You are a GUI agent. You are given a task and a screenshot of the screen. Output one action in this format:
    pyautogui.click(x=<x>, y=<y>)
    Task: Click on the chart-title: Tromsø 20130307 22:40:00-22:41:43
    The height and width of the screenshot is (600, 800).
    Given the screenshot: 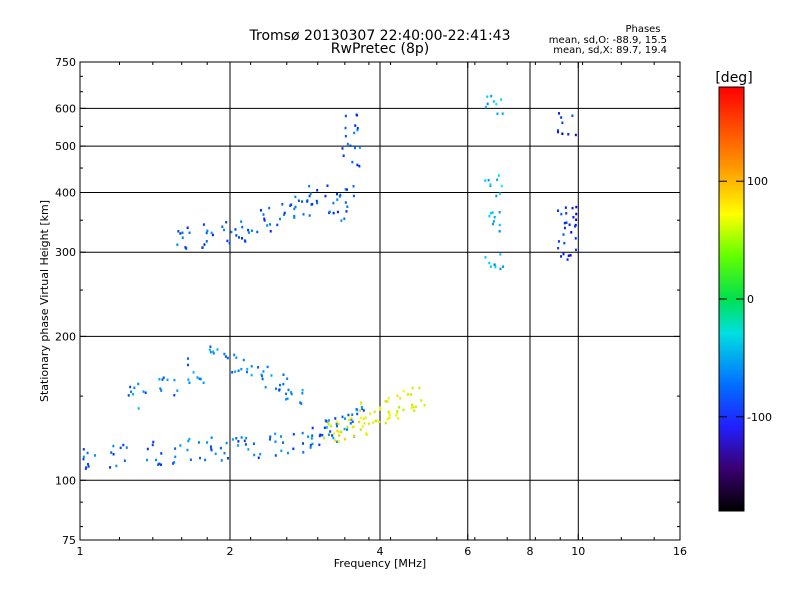 What is the action you would take?
    pyautogui.click(x=380, y=36)
    